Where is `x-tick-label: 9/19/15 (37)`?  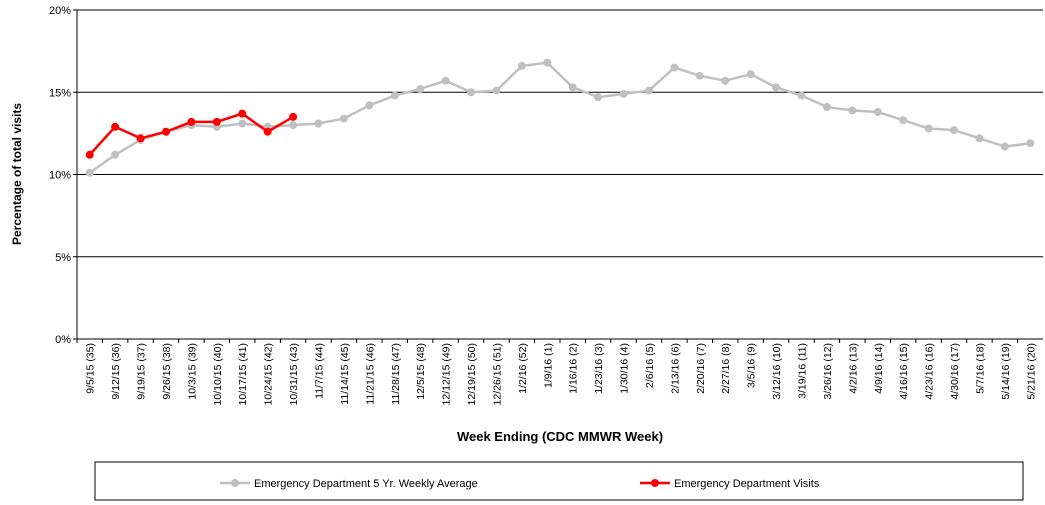 x-tick-label: 9/19/15 (37) is located at coordinates (142, 371).